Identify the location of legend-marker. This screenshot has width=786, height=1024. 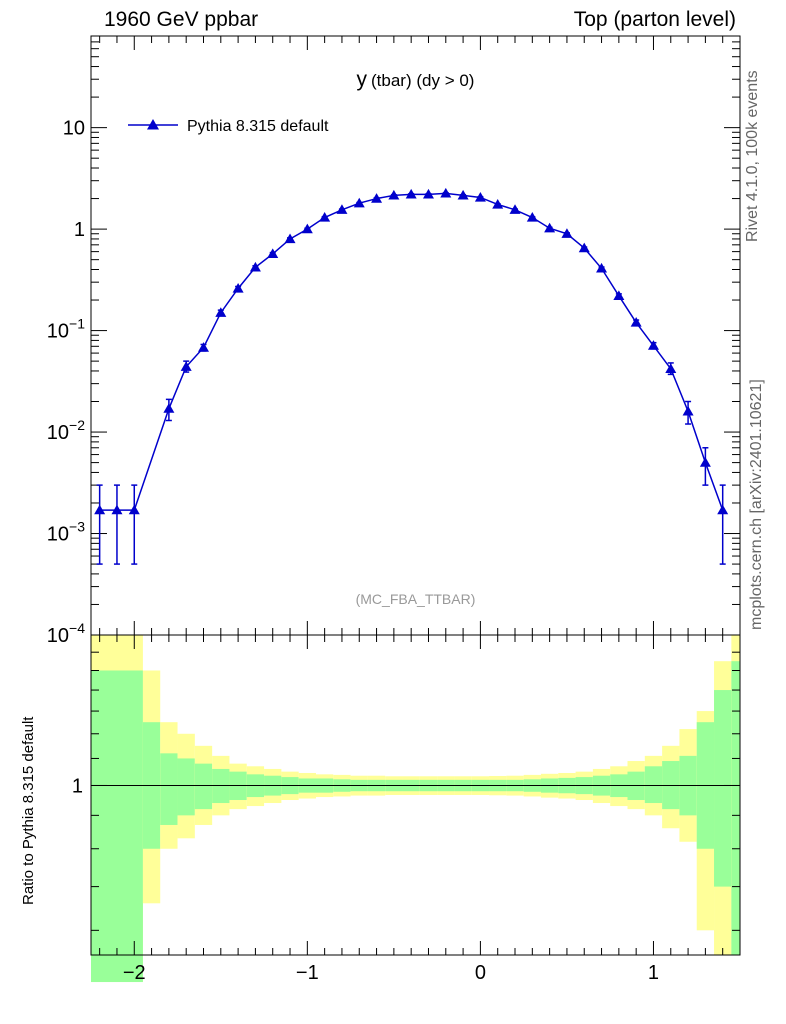
(153, 124).